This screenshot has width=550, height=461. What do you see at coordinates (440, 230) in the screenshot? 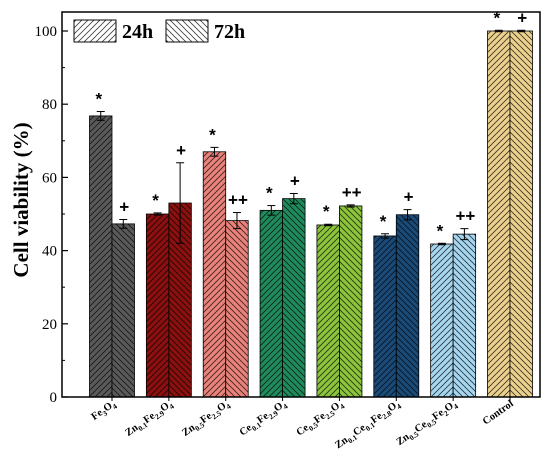
I see `significance-mark-24h-6: *` at bounding box center [440, 230].